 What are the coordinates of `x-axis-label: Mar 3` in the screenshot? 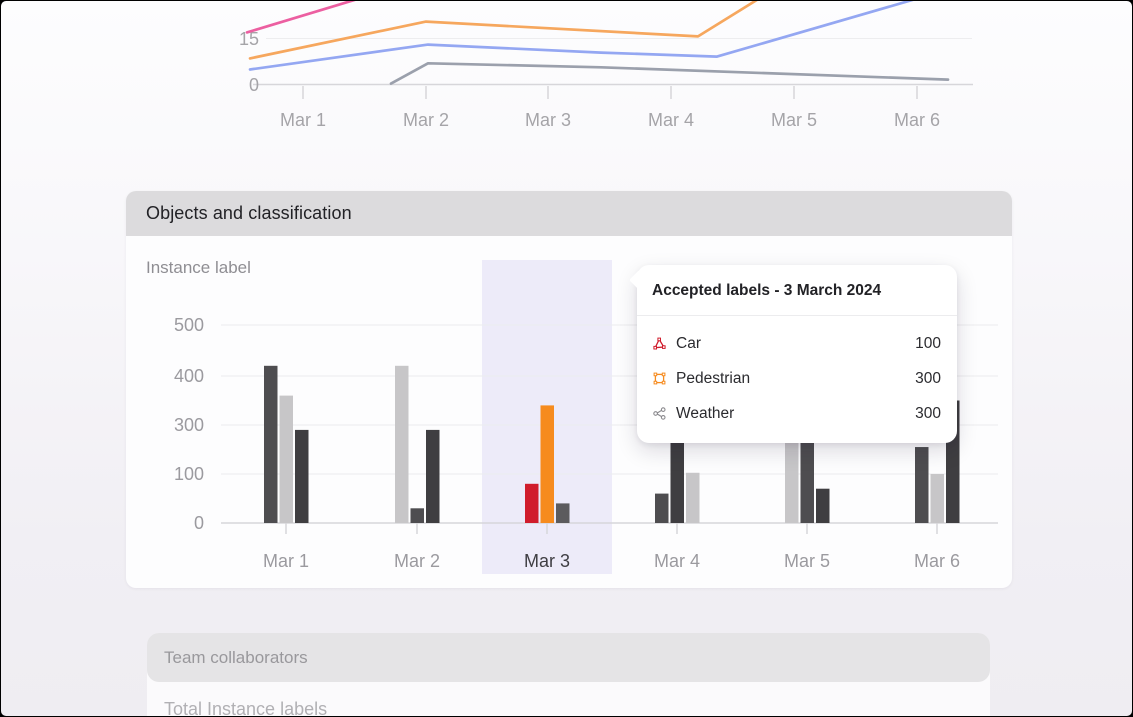 It's located at (547, 561).